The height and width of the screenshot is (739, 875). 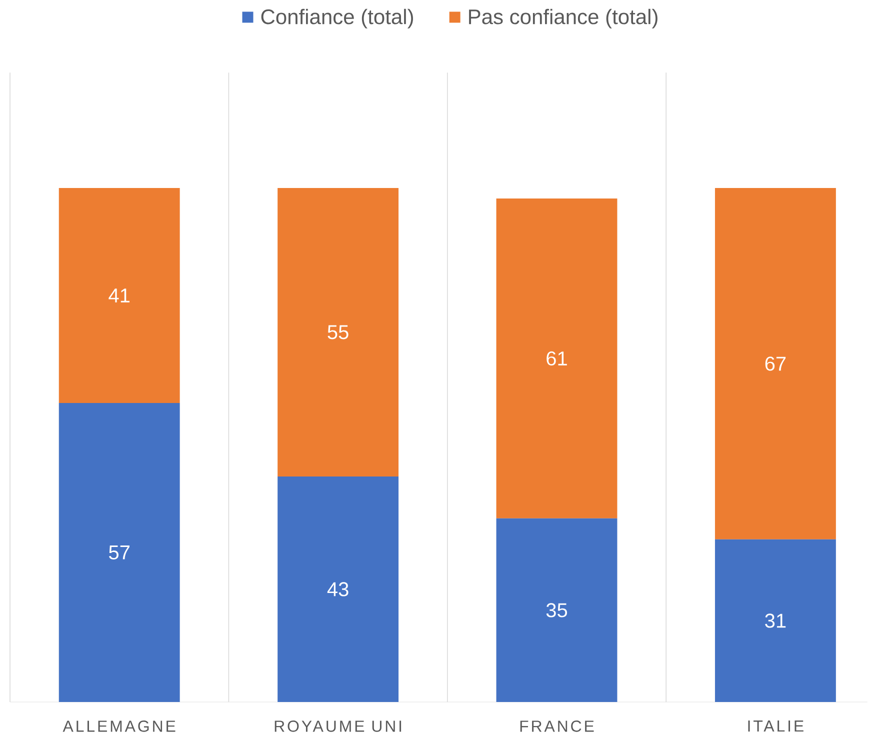 I want to click on legend-label: Pas confiance (total), so click(x=563, y=18).